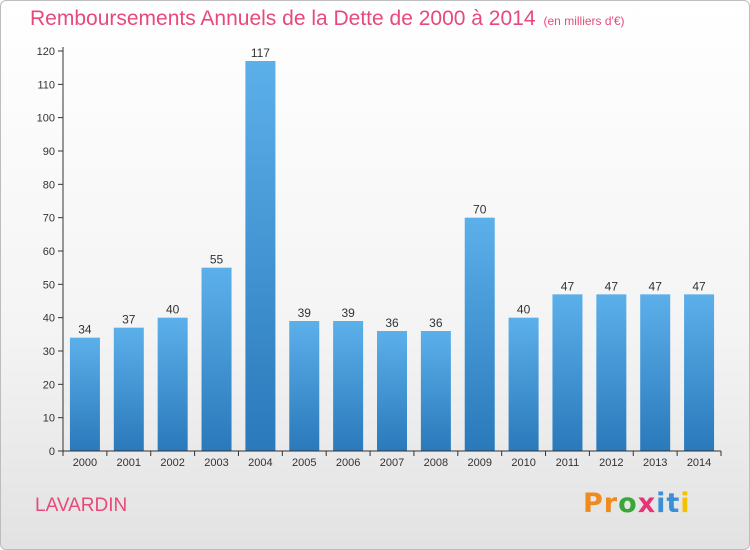 The width and height of the screenshot is (750, 550). What do you see at coordinates (85, 463) in the screenshot?
I see `x-tick-label: 2000` at bounding box center [85, 463].